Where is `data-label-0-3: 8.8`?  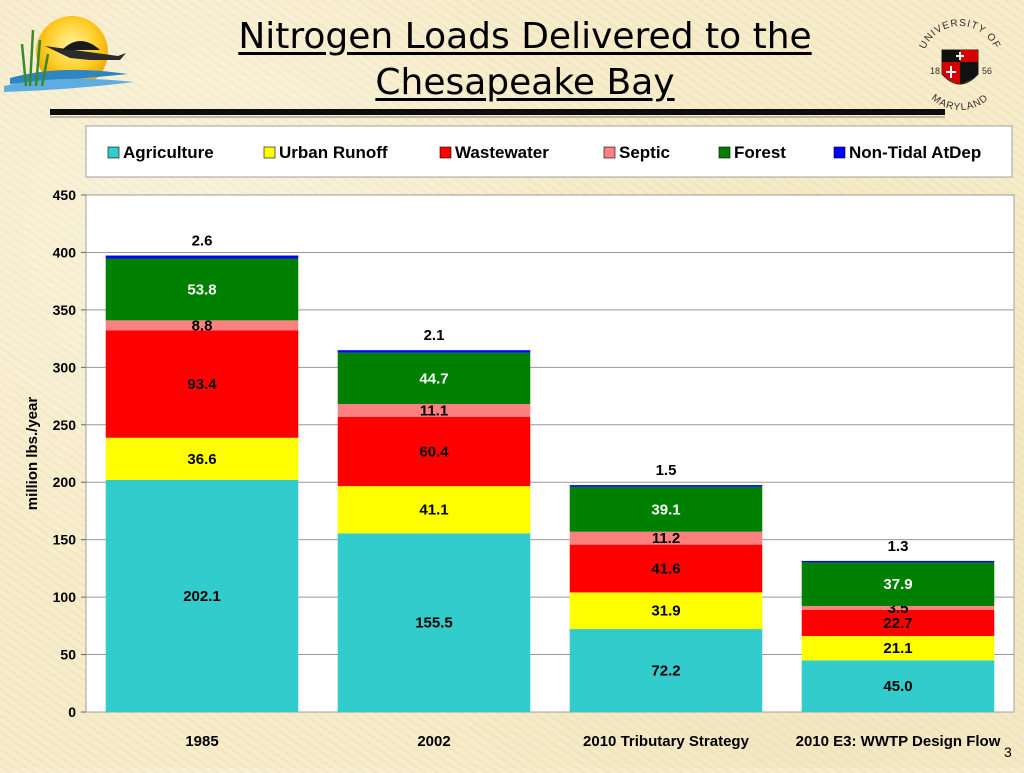
data-label-0-3: 8.8 is located at coordinates (202, 325).